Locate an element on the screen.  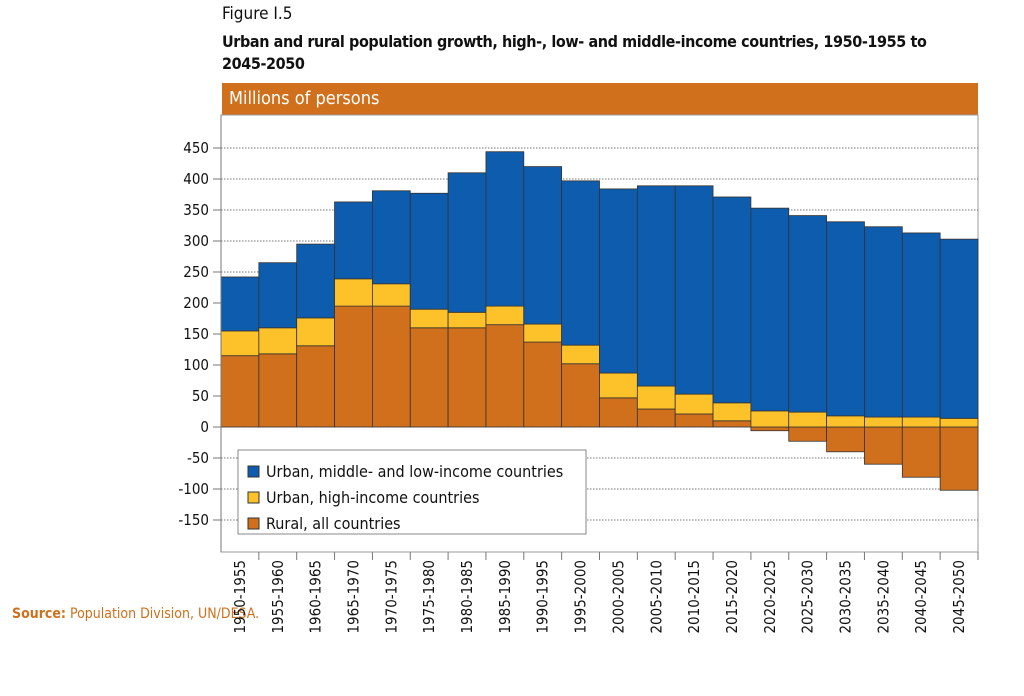
x-tick-label: 2045-2050 is located at coordinates (959, 597).